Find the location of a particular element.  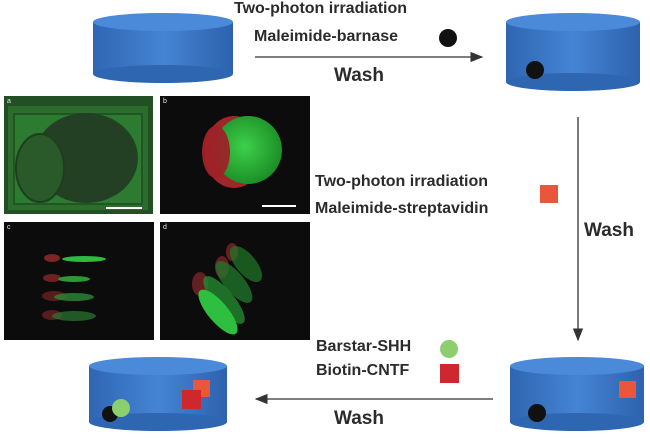

panel-label-c: c is located at coordinates (9, 227).